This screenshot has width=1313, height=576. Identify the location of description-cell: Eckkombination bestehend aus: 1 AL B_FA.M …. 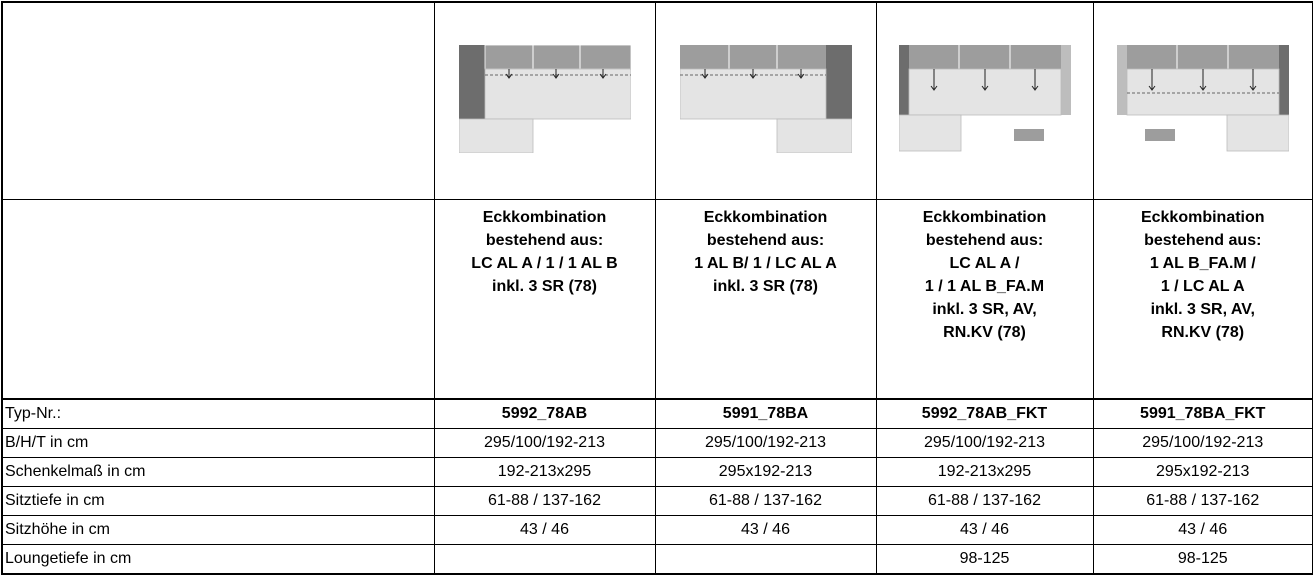
(1202, 299).